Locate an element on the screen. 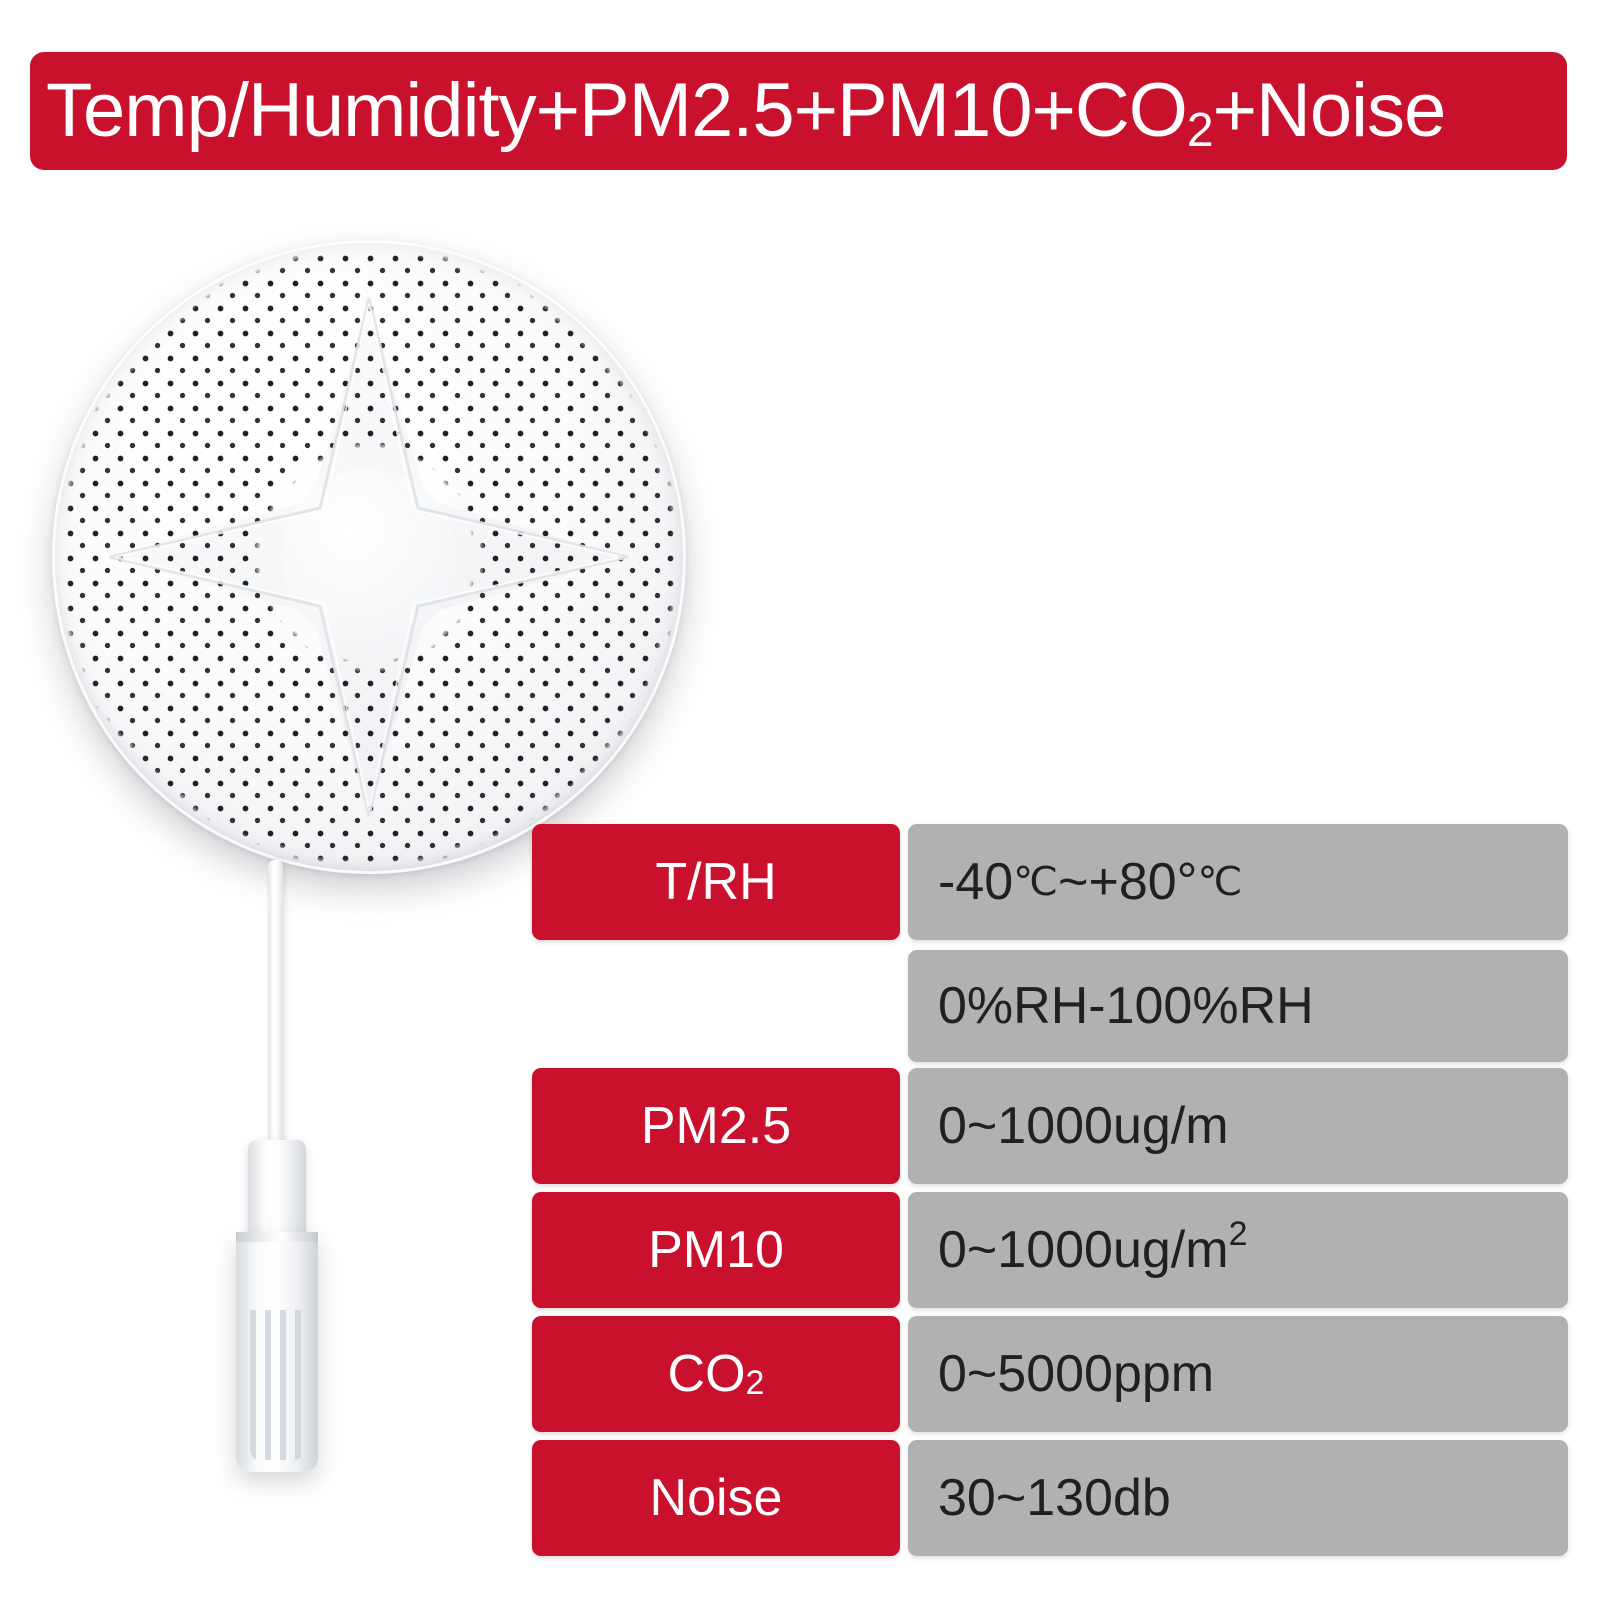  spec-label-co2-subscript: 2 is located at coordinates (755, 1382).